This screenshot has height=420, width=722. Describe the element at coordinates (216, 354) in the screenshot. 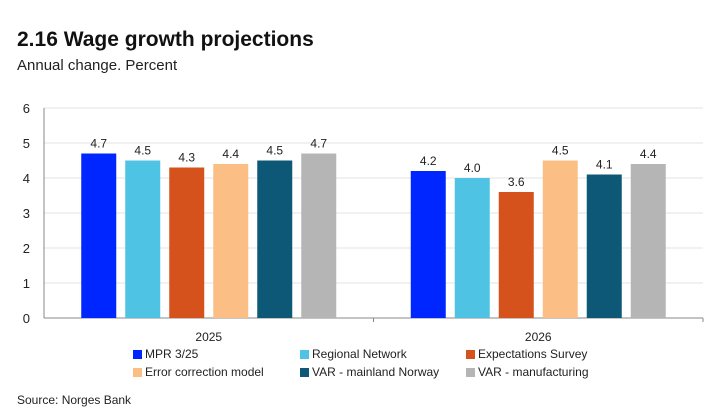

I see `legend-item: MPR 3/25` at that location.